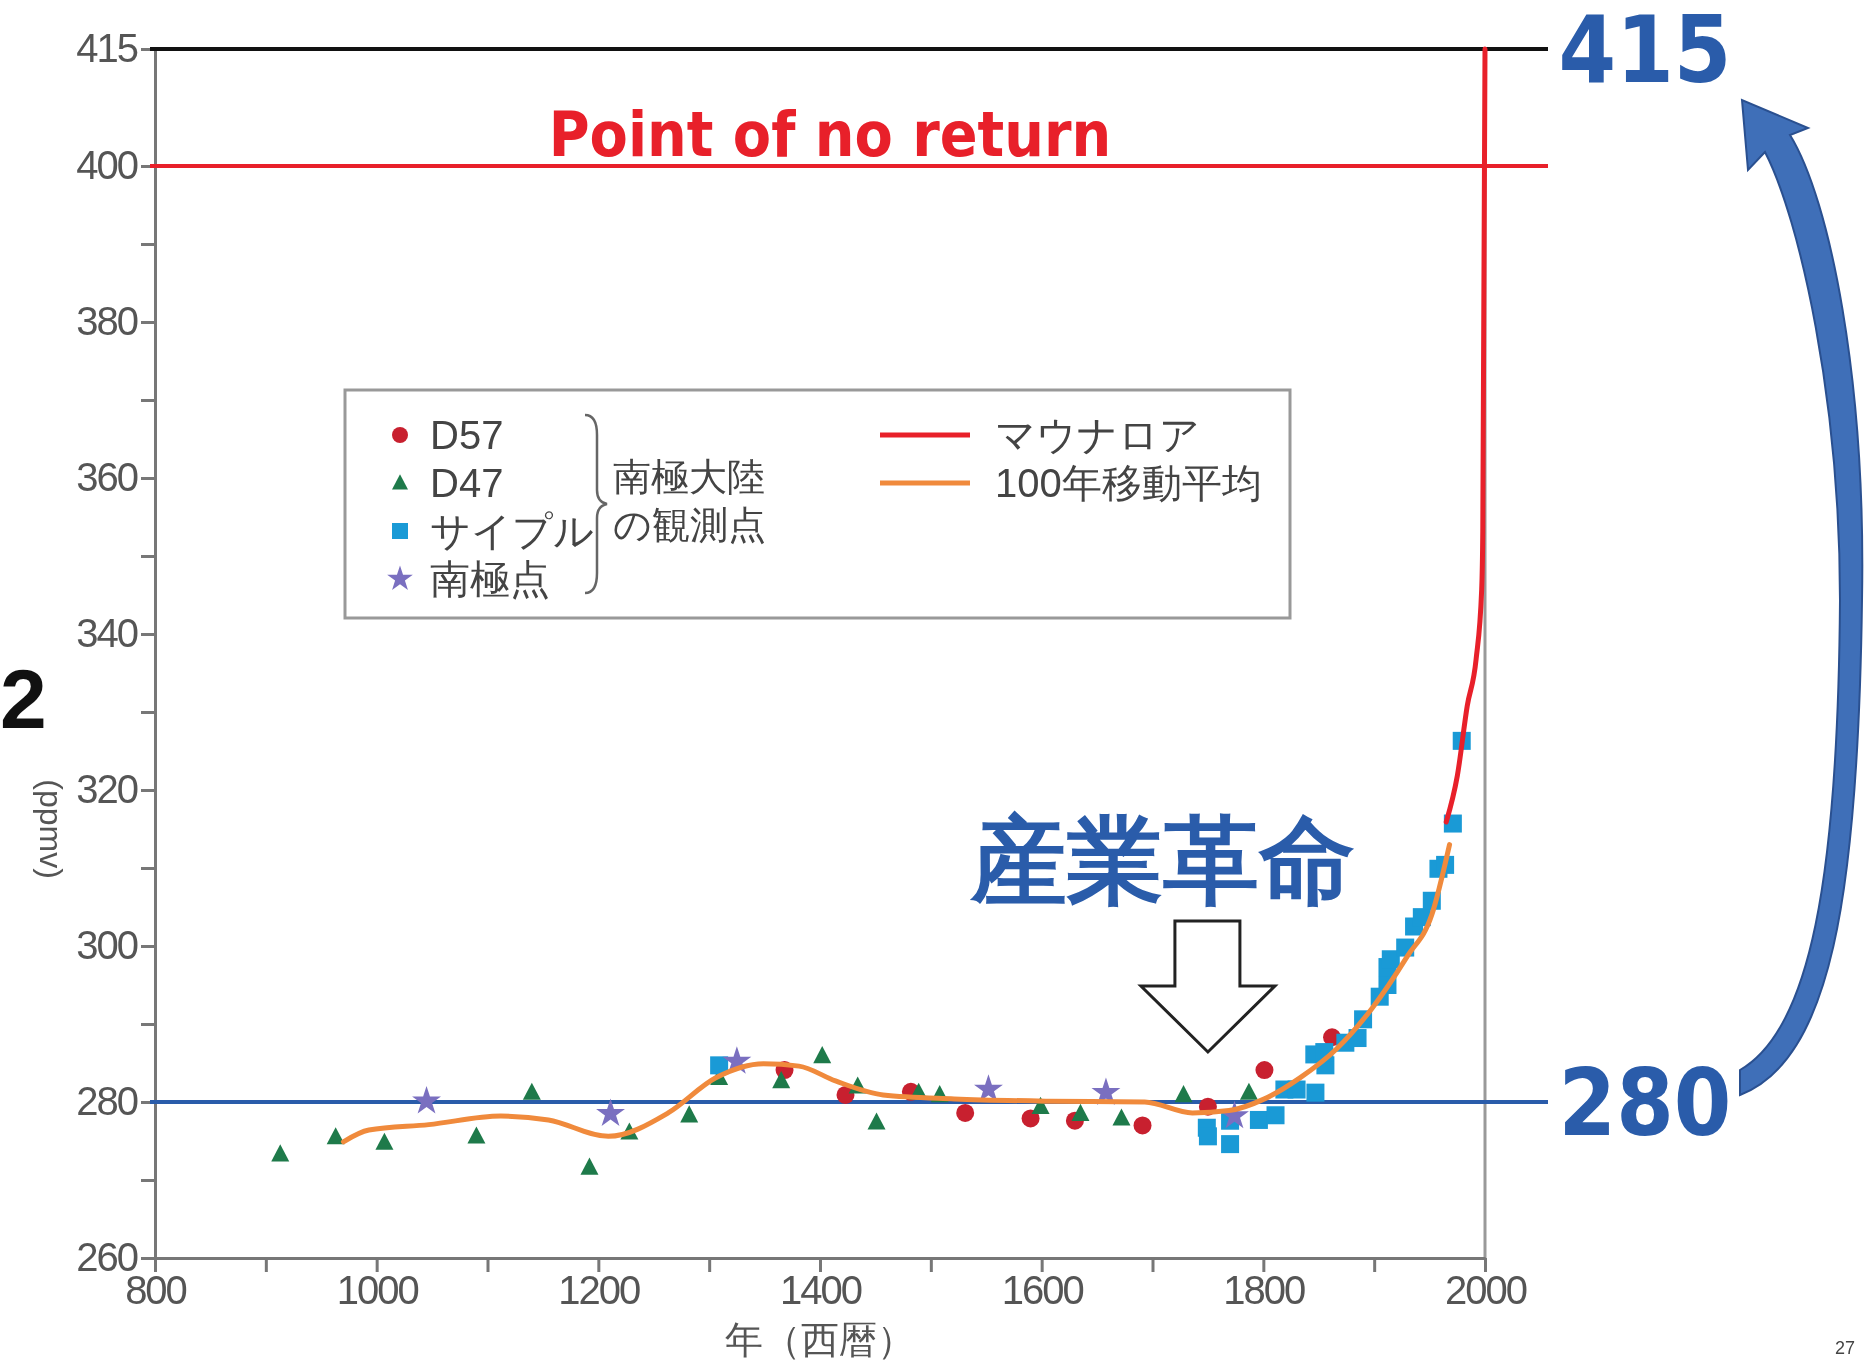 Image resolution: width=1870 pixels, height=1360 pixels. Describe the element at coordinates (107, 789) in the screenshot. I see `y-tick-label: 320` at that location.